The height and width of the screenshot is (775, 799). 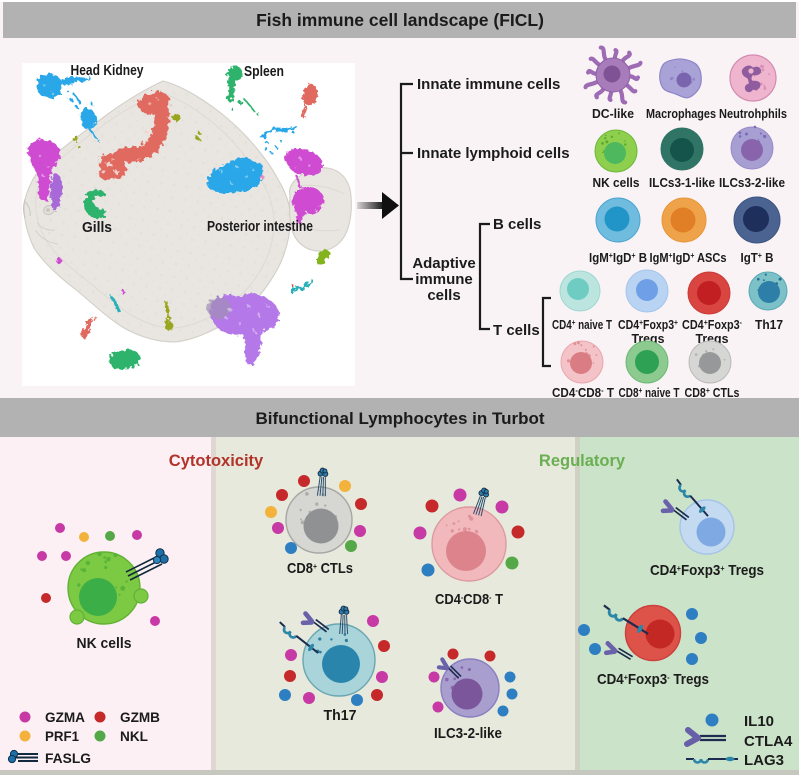 I want to click on svg-text:Fish immune cell landscape (FI: Fish immune cell landscape (FICL), so click(x=400, y=20).